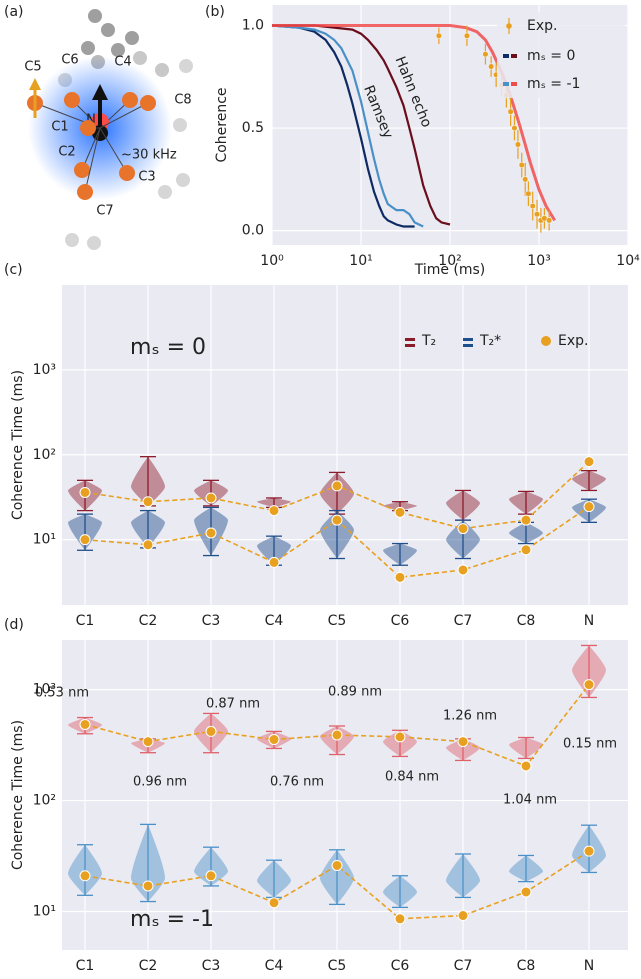 Image resolution: width=641 pixels, height=979 pixels. What do you see at coordinates (509, 26) in the screenshot?
I see `legend-exp-dot` at bounding box center [509, 26].